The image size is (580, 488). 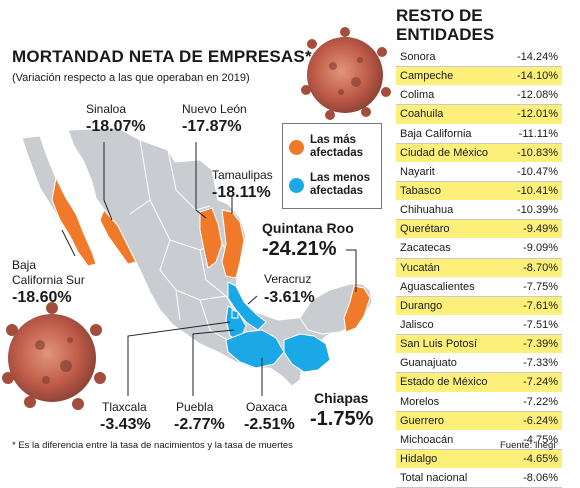 I want to click on state-baja-california-sur, so click(x=74, y=221).